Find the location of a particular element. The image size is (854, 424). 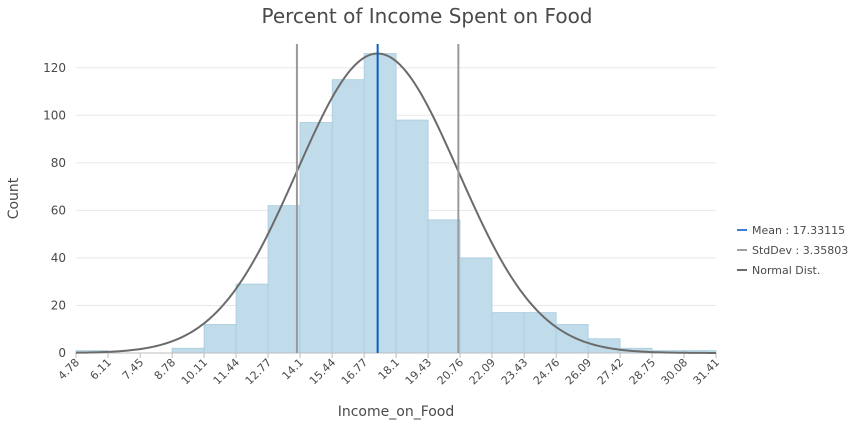

legend-swatch-normal is located at coordinates (742, 270).